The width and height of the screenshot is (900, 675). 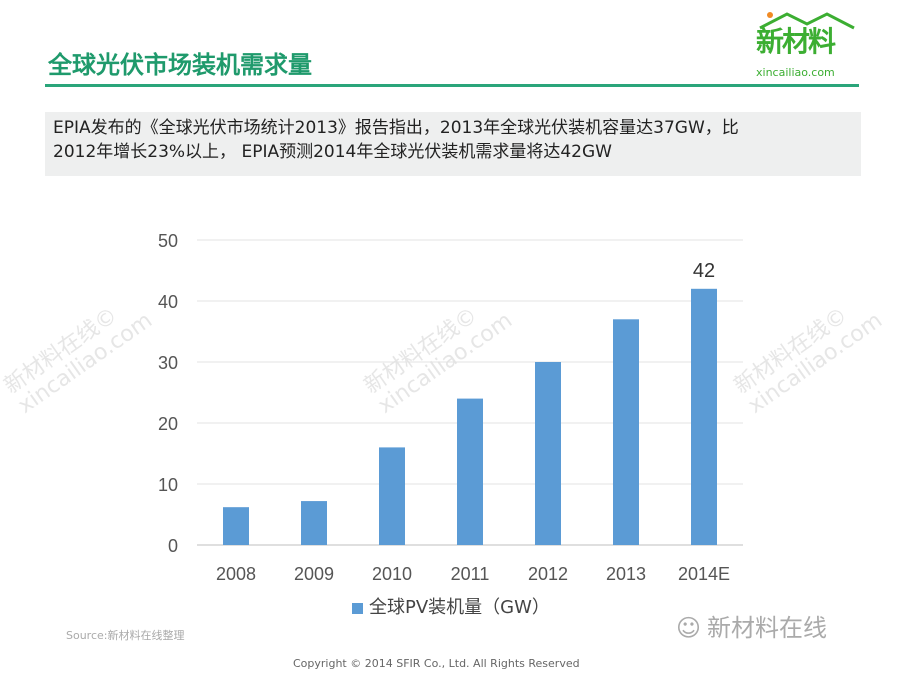 I want to click on logo-text-cn: 新材料, so click(x=796, y=41).